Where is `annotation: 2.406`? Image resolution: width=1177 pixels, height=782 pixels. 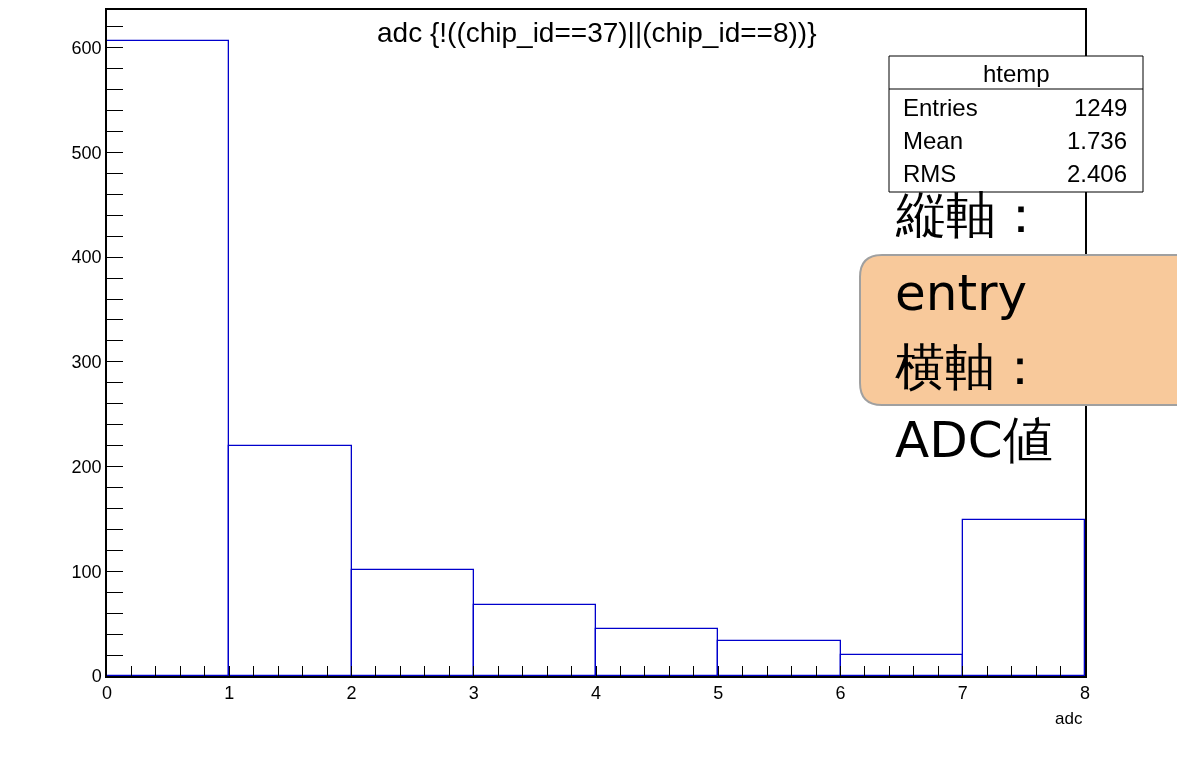 annotation: 2.406 is located at coordinates (1097, 173).